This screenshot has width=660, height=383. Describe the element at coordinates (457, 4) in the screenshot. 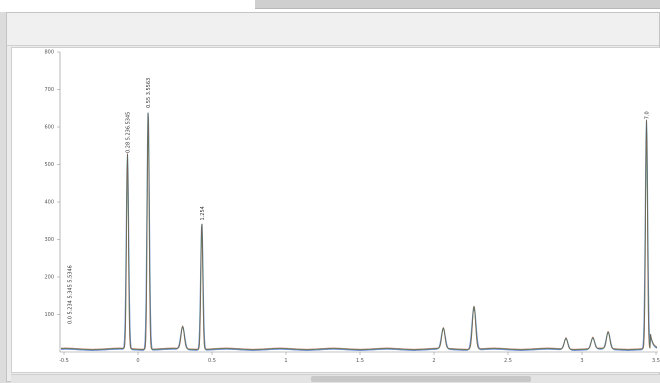

I see `top-strip-shade` at that location.